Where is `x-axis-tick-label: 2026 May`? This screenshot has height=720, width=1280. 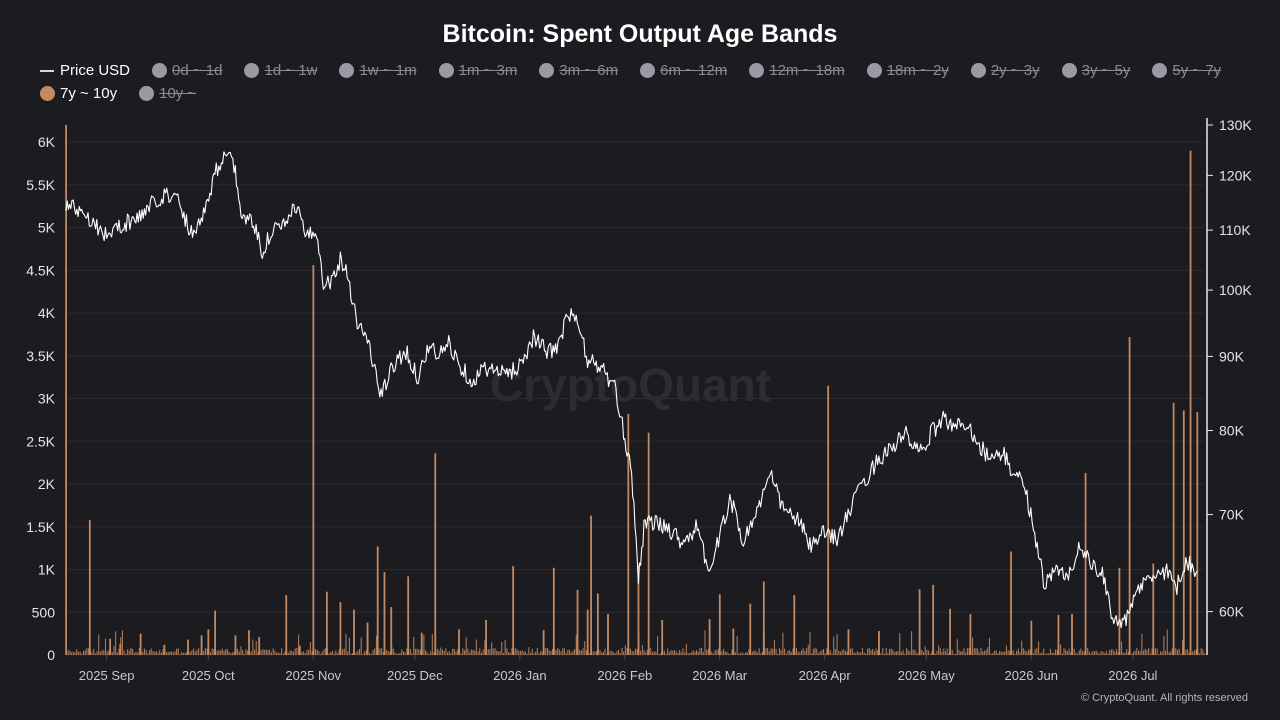 x-axis-tick-label: 2026 May is located at coordinates (927, 675).